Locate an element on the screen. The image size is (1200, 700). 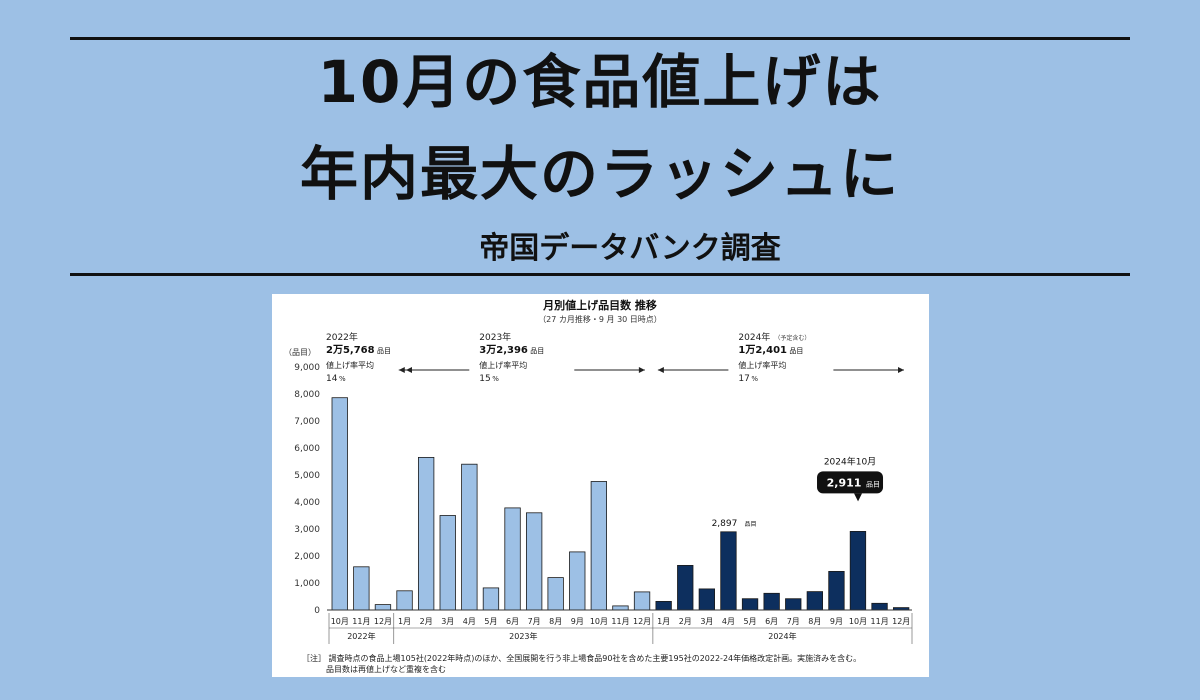
y-tick-label: 9,000 is located at coordinates (307, 368).